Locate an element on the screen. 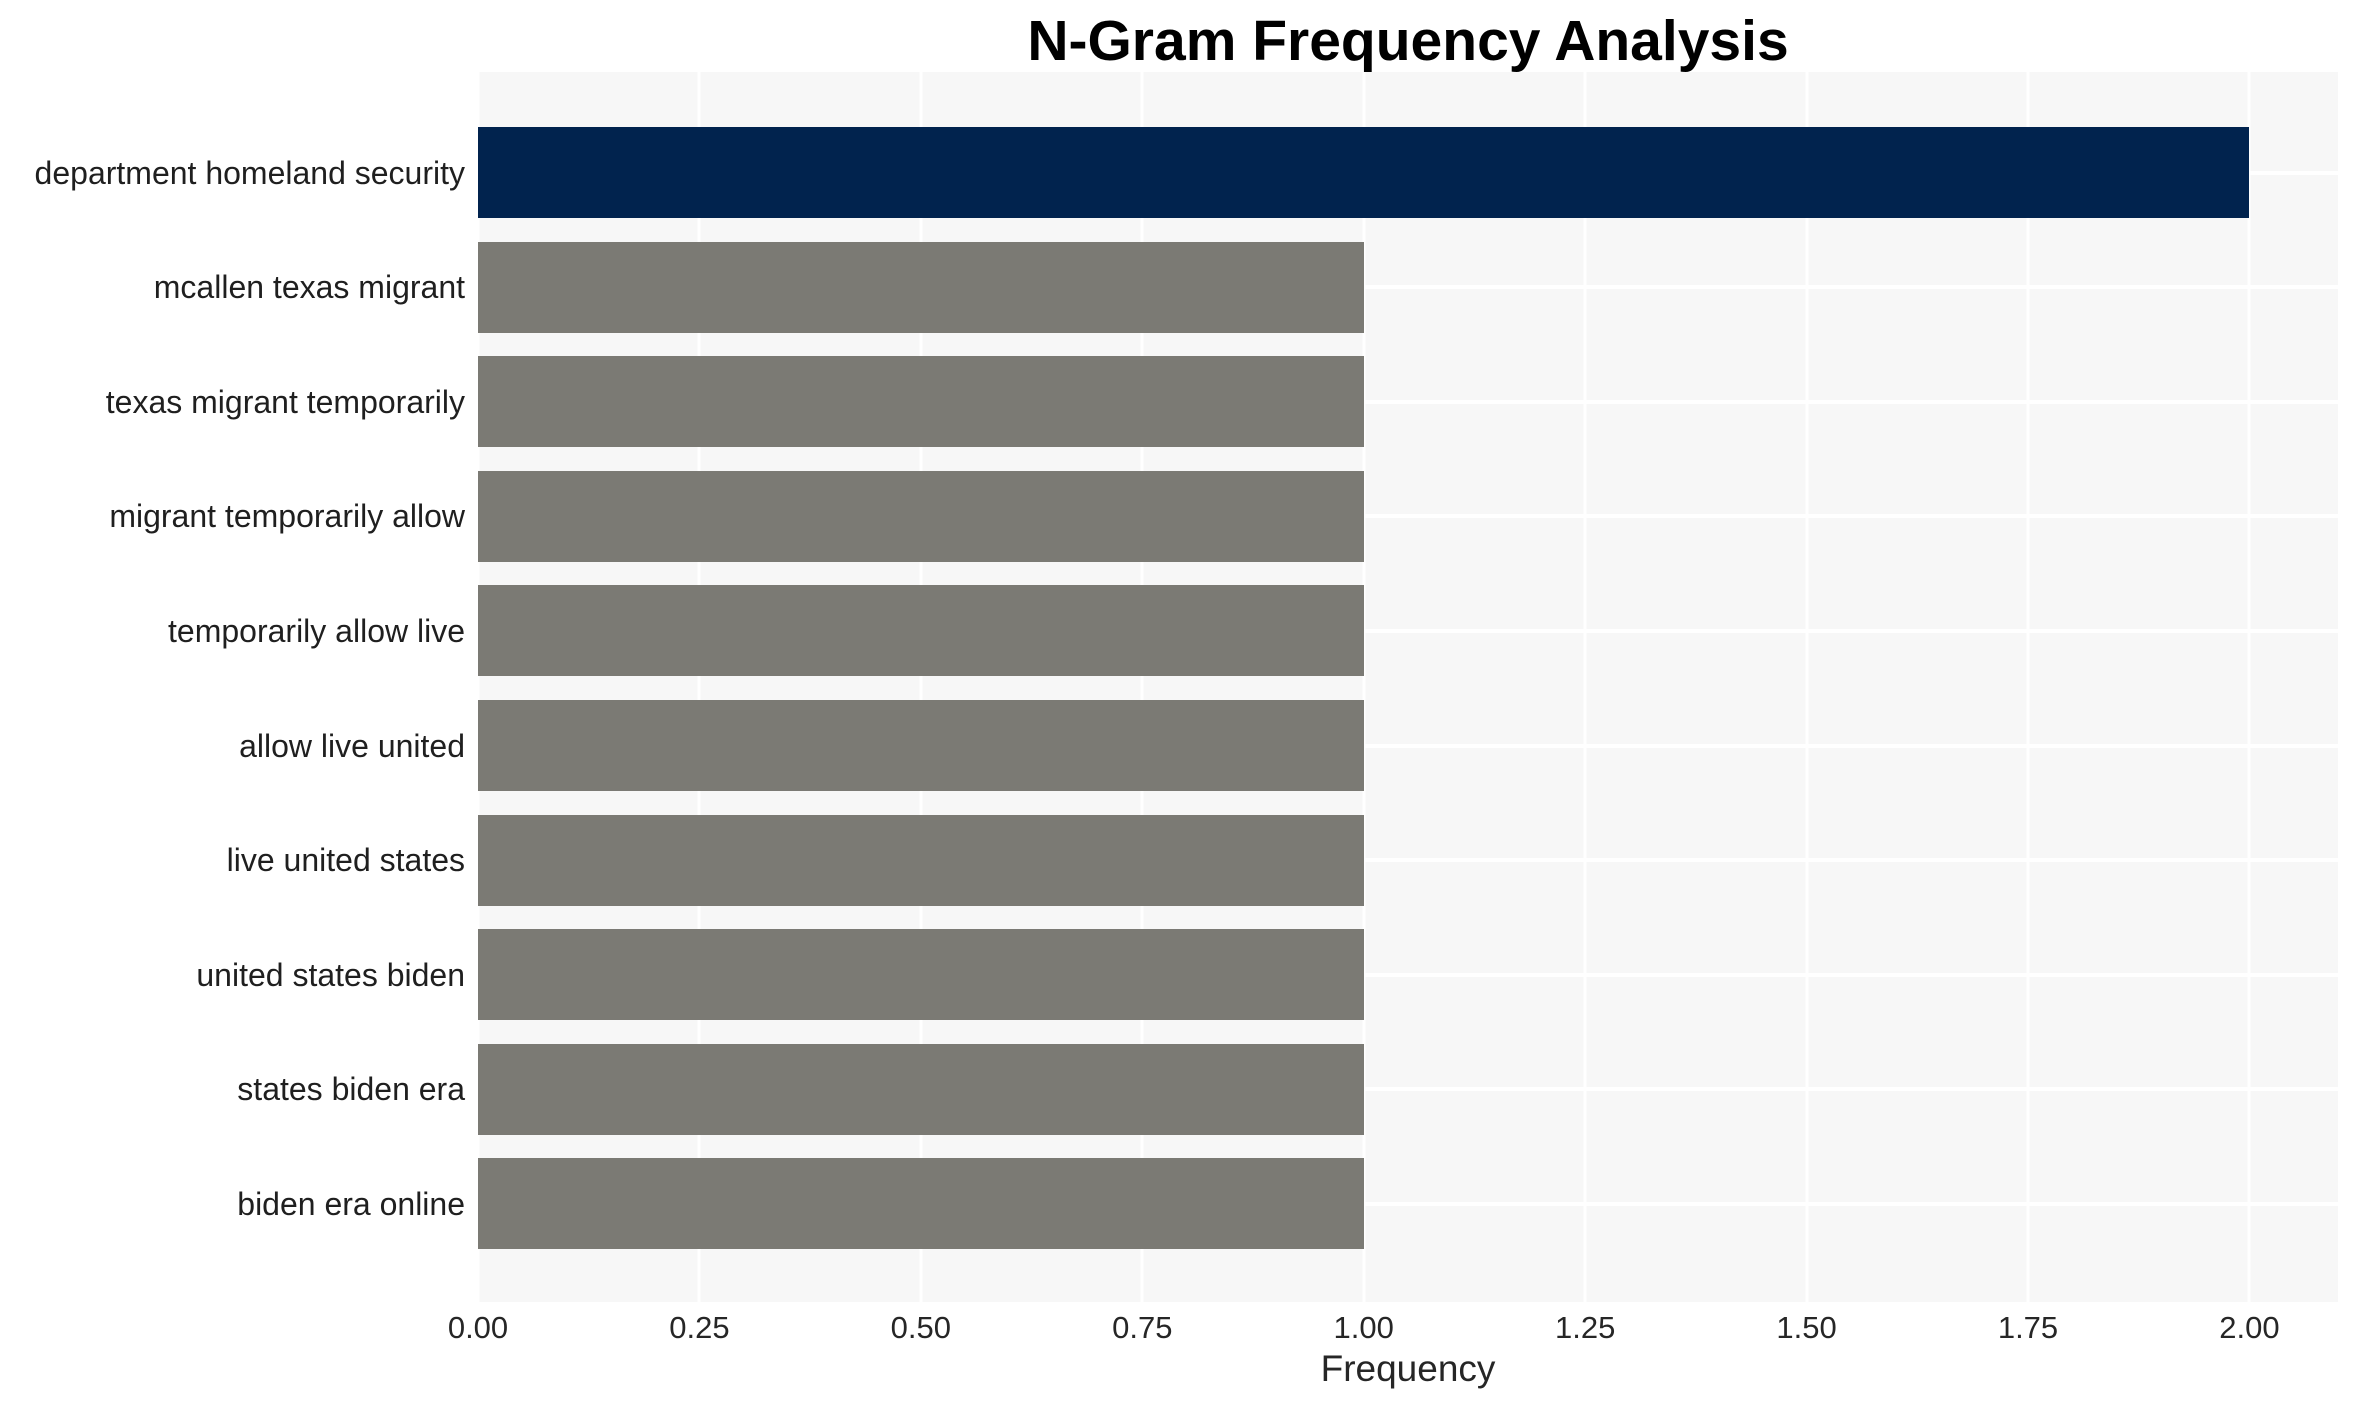 This screenshot has width=2358, height=1402. frequency-bar-mcallen-texas-migrant is located at coordinates (921, 287).